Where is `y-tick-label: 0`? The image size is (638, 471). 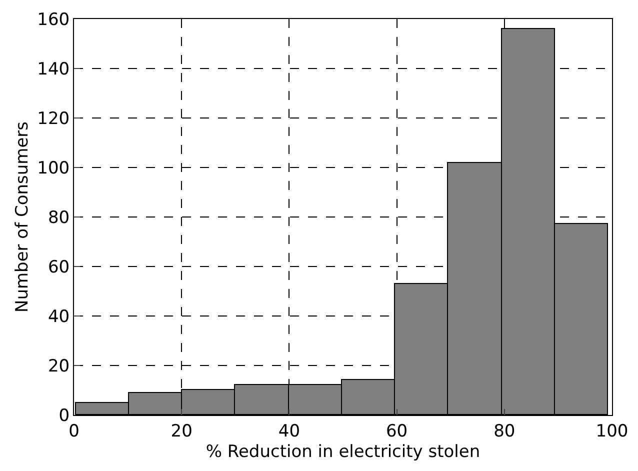
y-tick-label: 0 is located at coordinates (64, 416).